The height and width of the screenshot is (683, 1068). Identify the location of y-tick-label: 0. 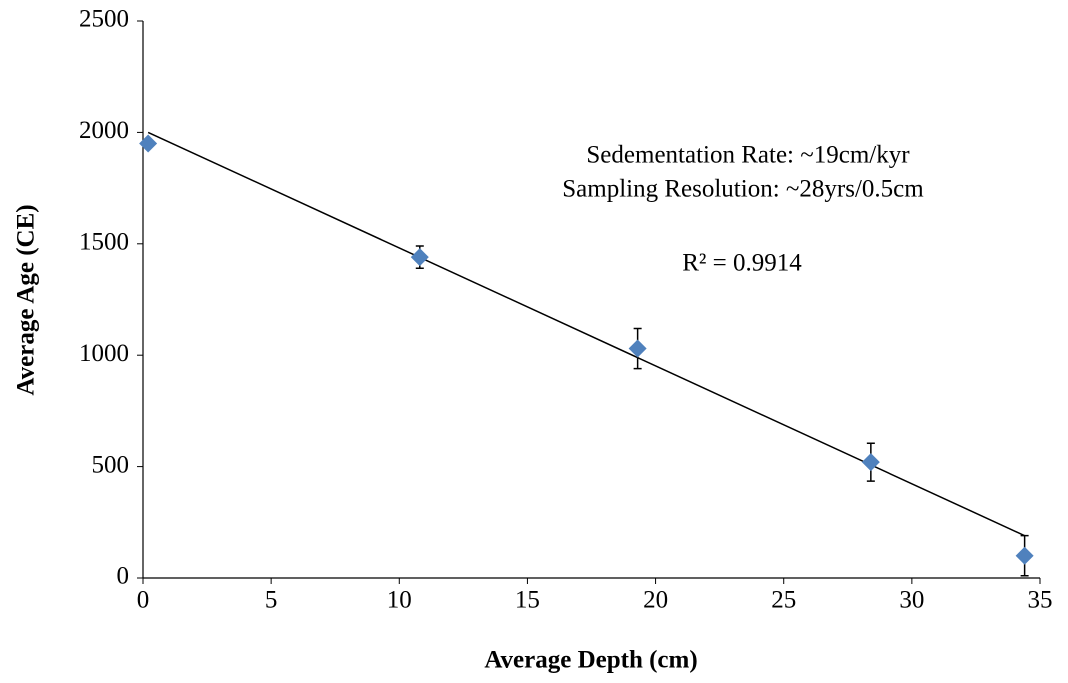
(123, 576).